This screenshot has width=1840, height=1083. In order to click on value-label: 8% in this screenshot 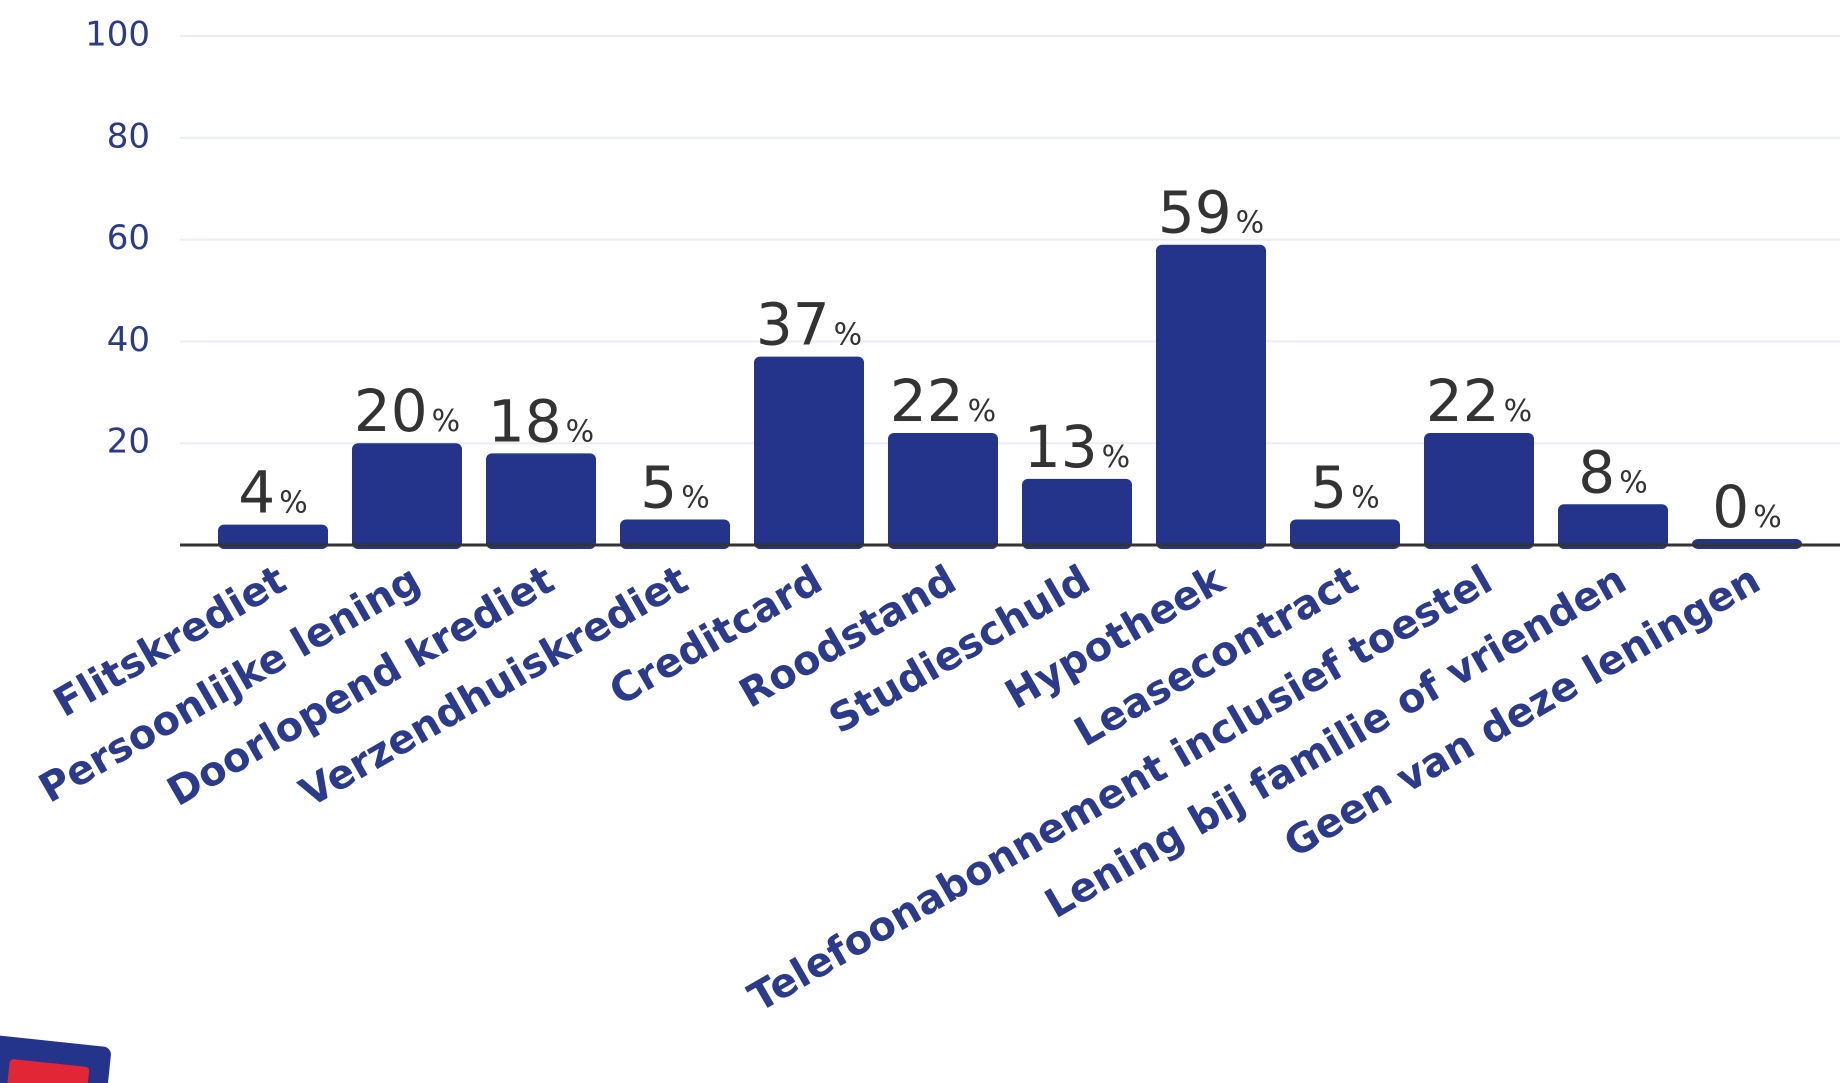, I will do `click(1612, 472)`.